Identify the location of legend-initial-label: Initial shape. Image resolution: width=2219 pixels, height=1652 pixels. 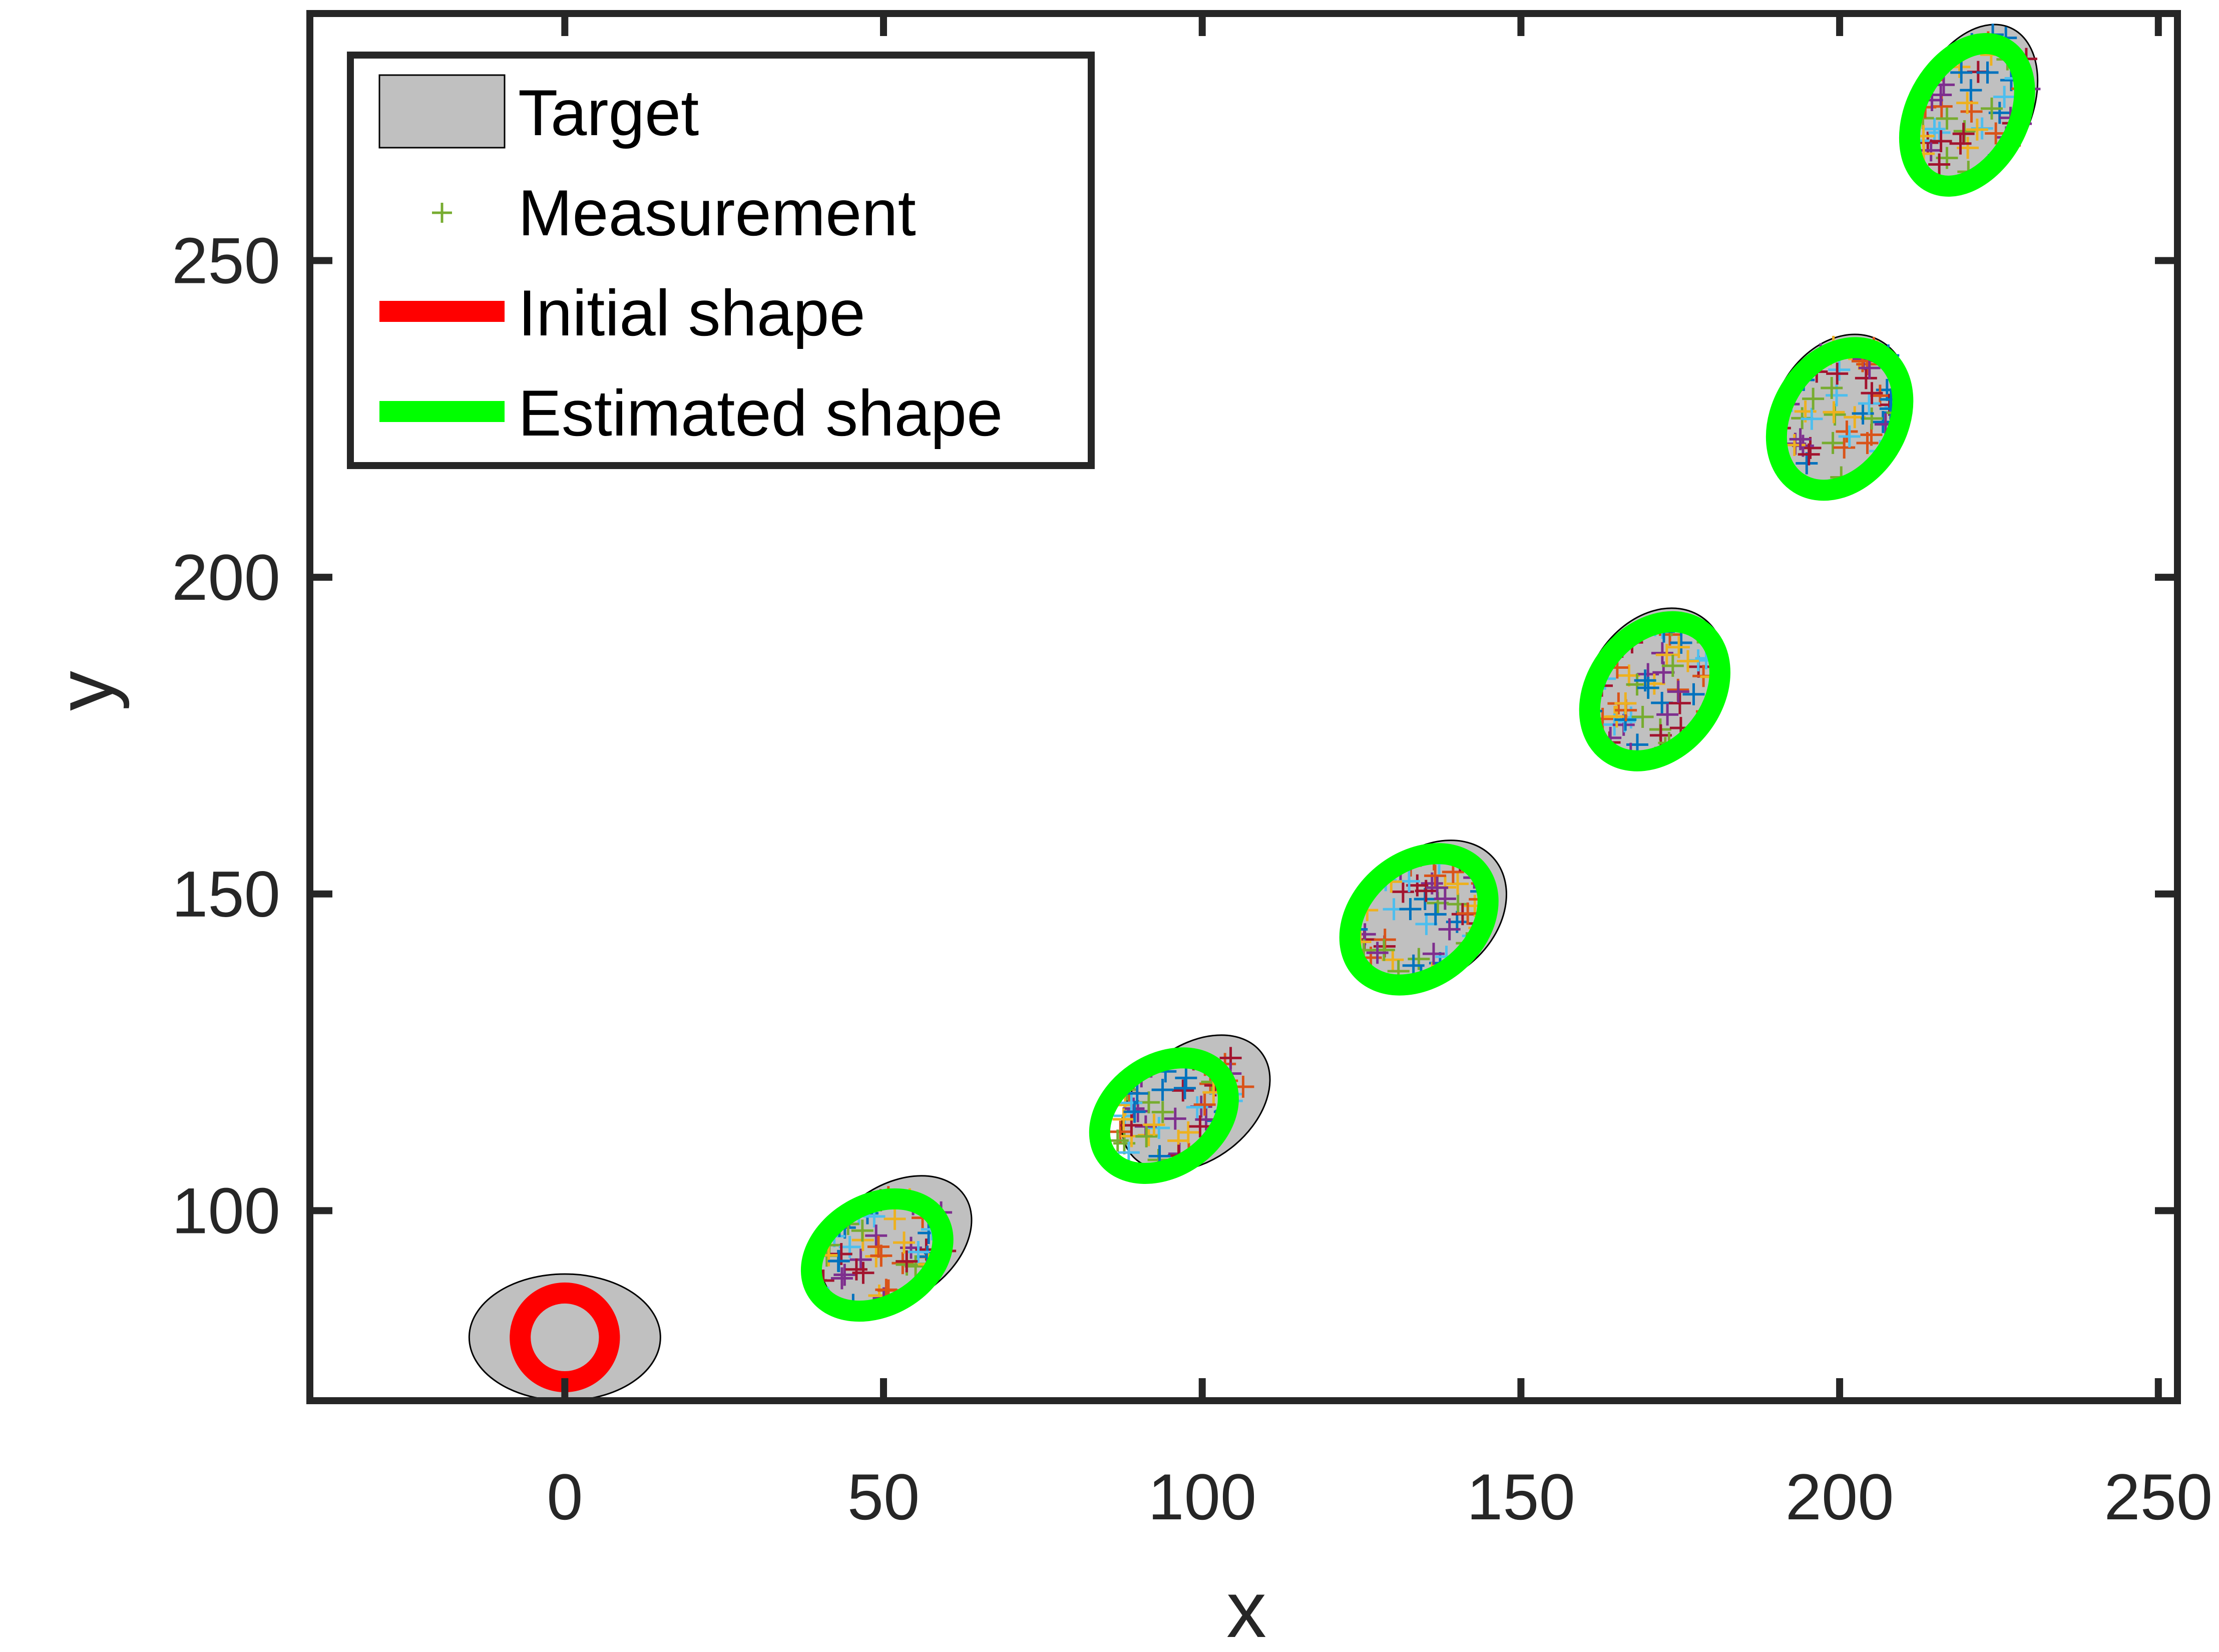
(692, 312).